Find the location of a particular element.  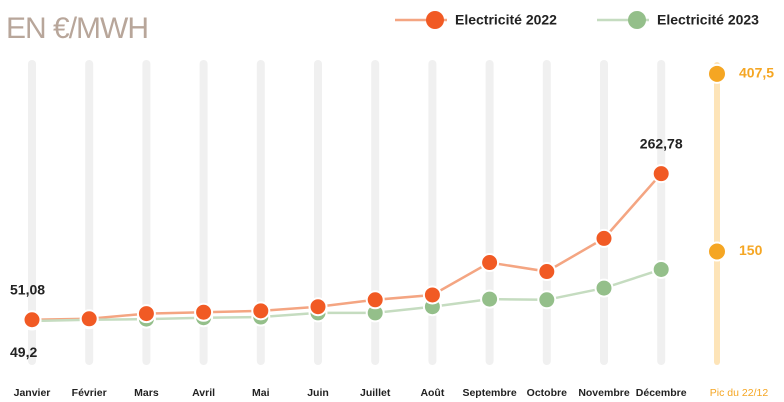

peak-value-label: 407,5 is located at coordinates (756, 73).